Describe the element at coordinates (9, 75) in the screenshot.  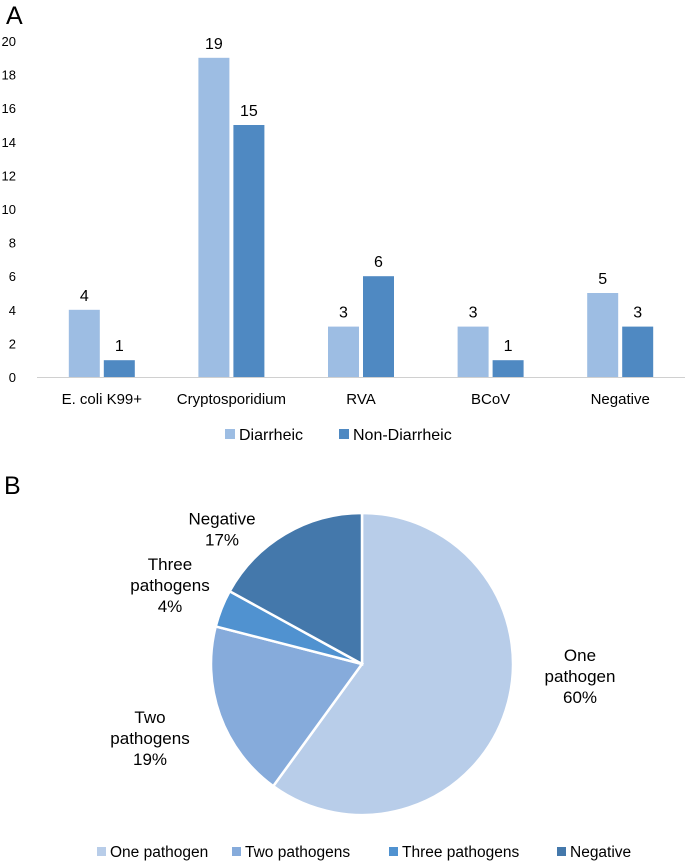
I see `y-tick-label: 18` at that location.